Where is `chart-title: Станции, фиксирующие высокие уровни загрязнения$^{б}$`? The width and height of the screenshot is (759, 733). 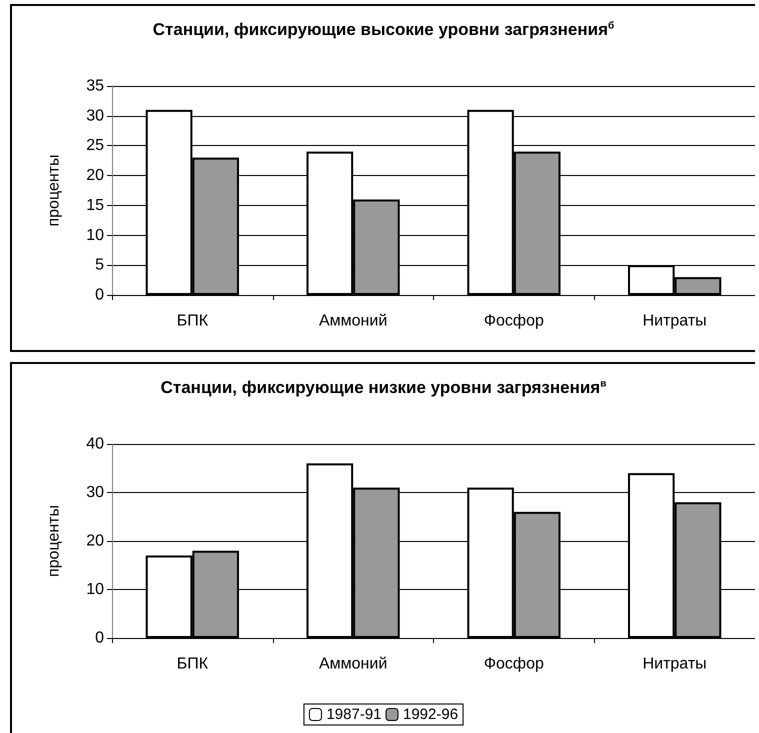
chart-title: Станции, фиксирующие высокие уровни загрязнения$^{б}$ is located at coordinates (384, 30).